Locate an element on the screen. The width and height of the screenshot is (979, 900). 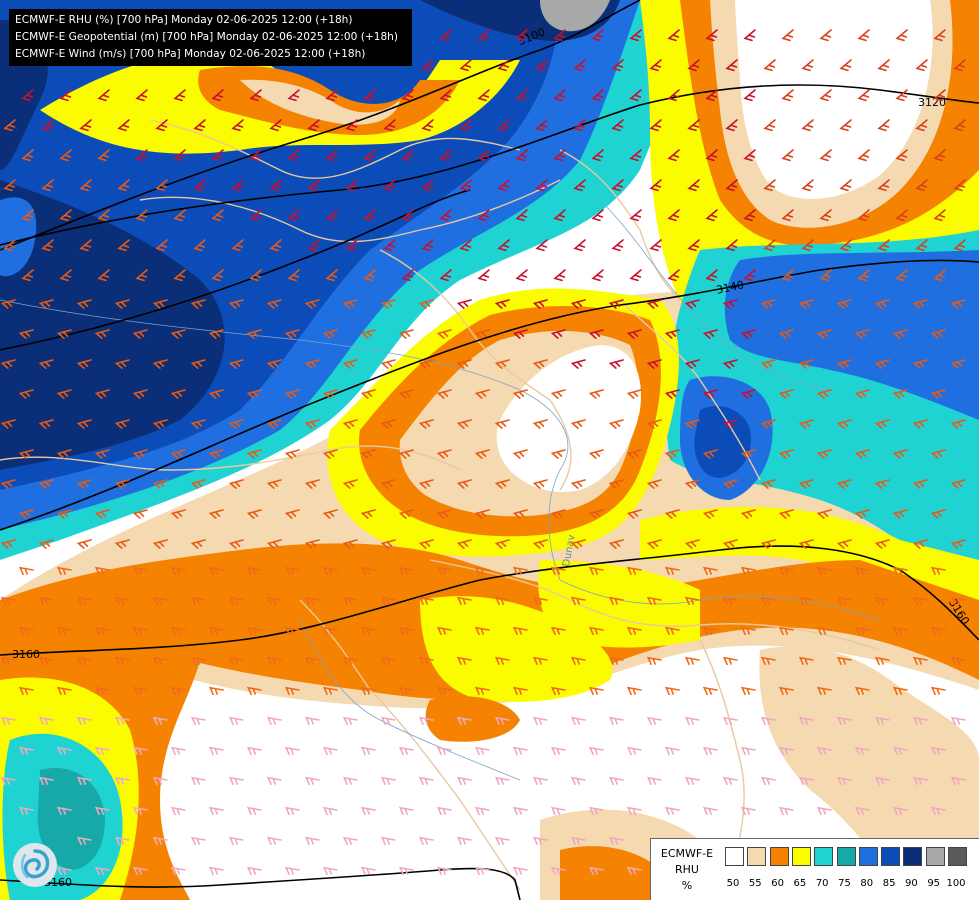
legend-tick-label: 90 is located at coordinates (911, 883).